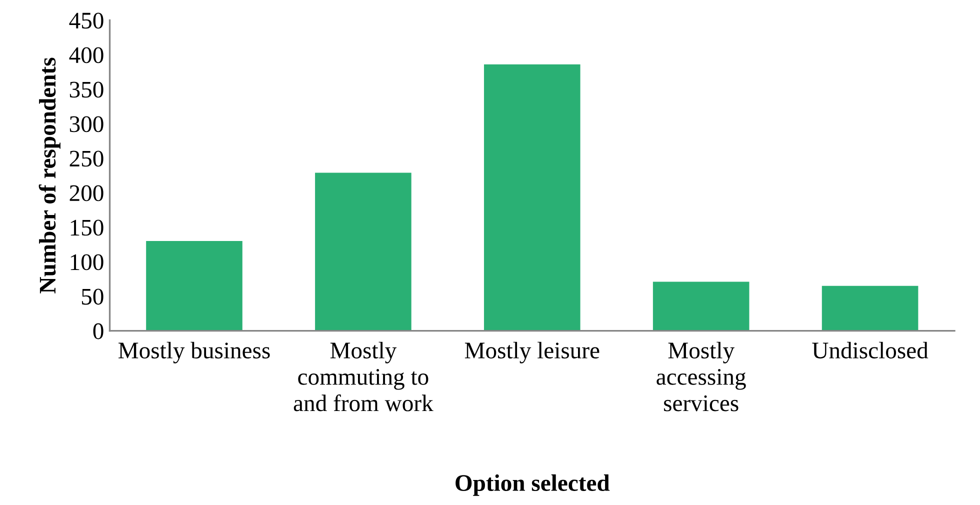  I want to click on y-tick-label: 150, so click(87, 228).